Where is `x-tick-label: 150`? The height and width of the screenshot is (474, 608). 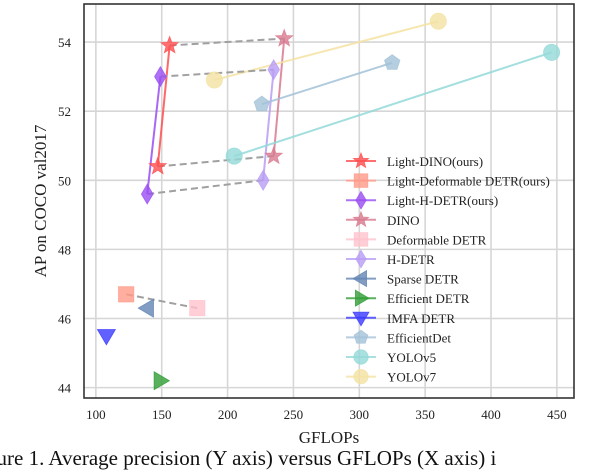
x-tick-label: 150 is located at coordinates (162, 414).